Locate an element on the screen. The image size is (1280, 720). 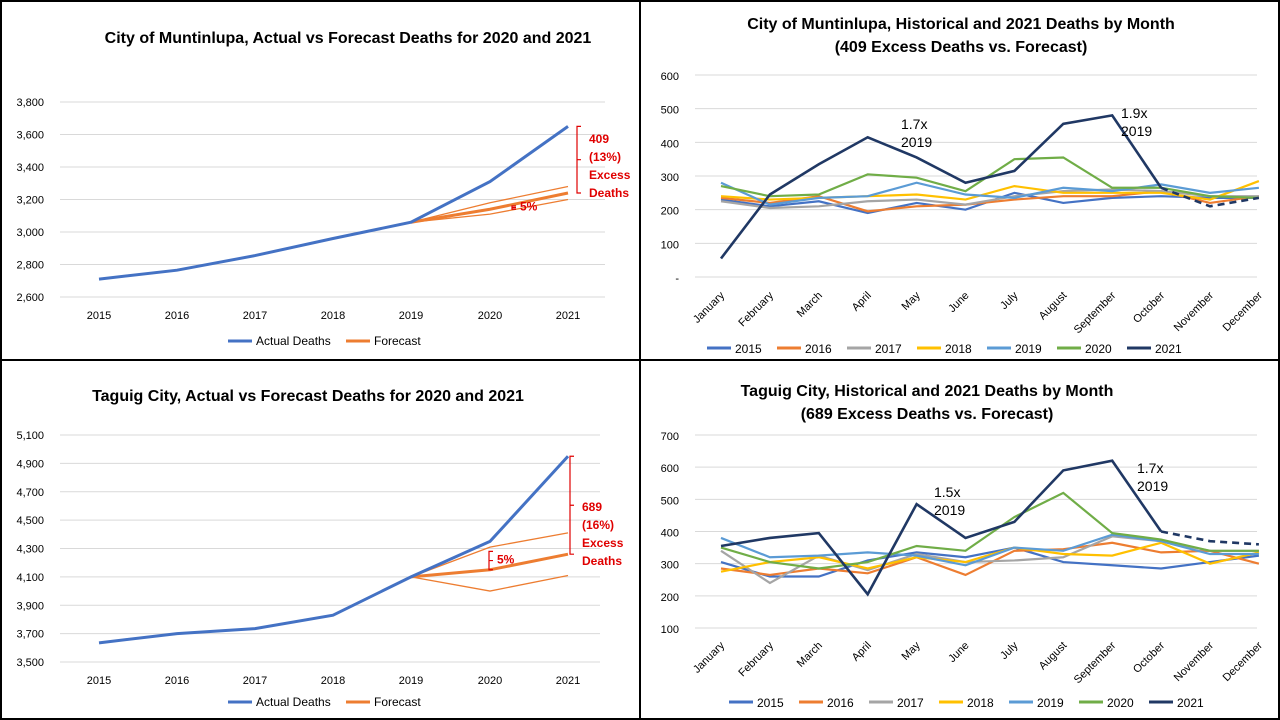
series-line-2017 is located at coordinates (989, 199).